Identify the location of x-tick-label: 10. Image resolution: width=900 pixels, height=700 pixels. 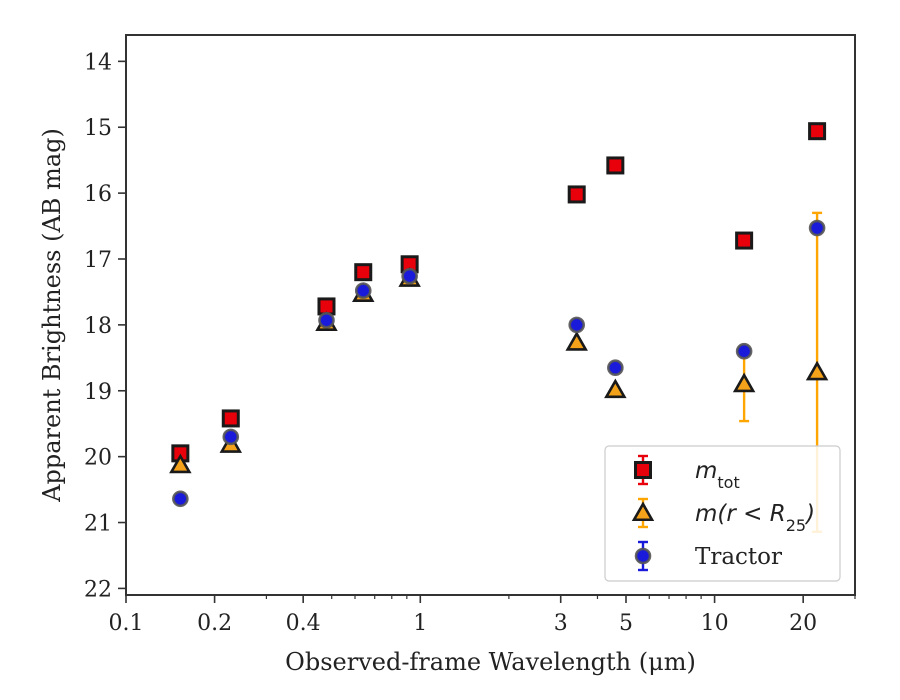
(715, 623).